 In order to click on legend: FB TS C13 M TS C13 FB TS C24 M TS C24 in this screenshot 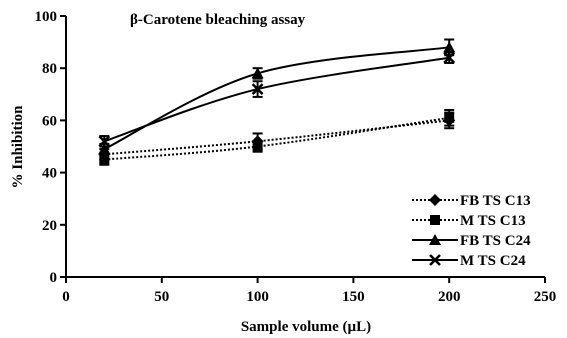, I will do `click(471, 231)`.